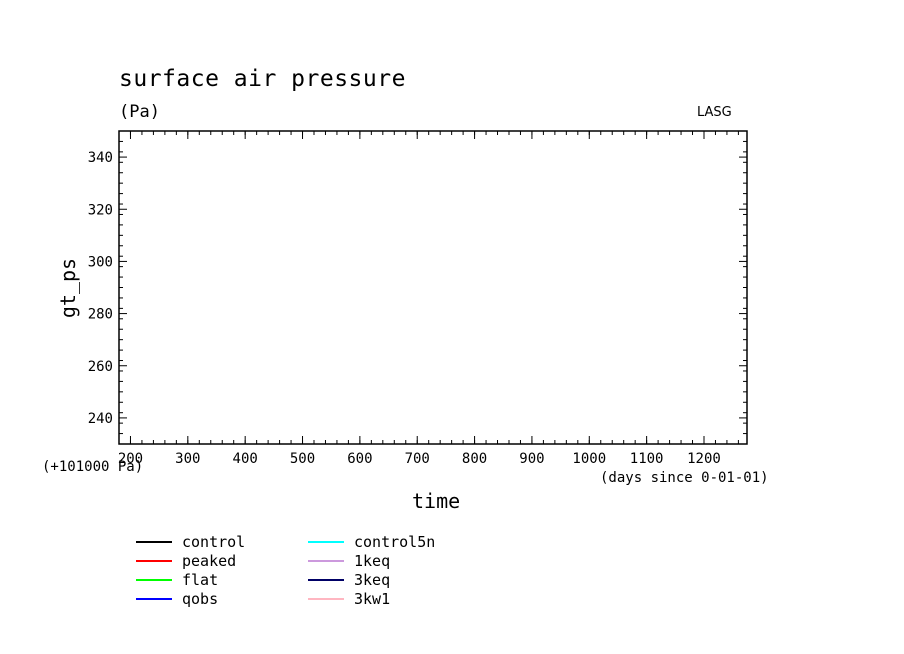  I want to click on y-tick-label: 340, so click(100, 158).